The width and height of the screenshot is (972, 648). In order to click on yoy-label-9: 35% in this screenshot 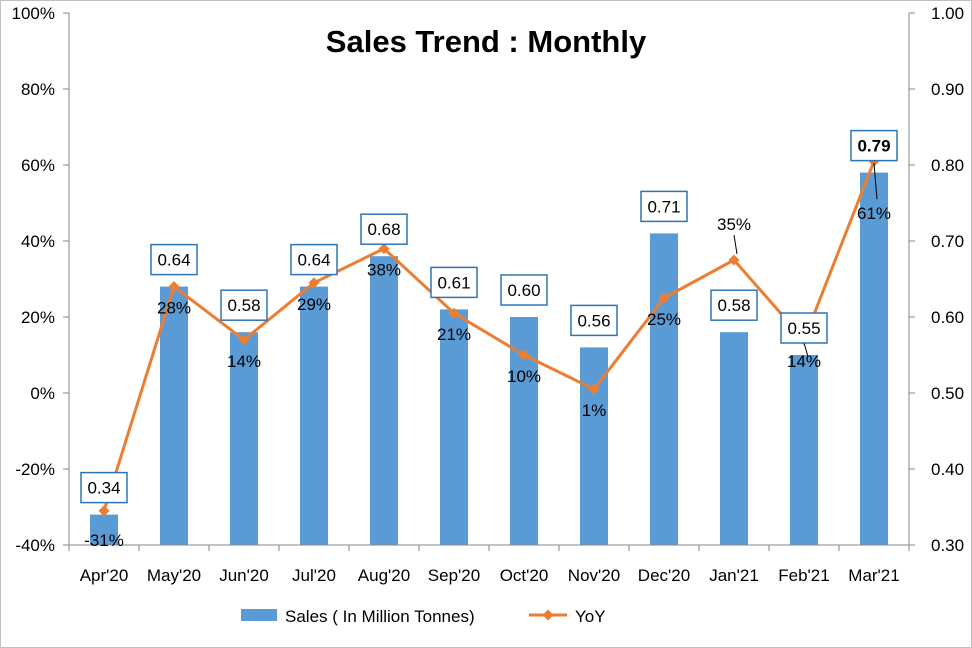, I will do `click(734, 224)`.